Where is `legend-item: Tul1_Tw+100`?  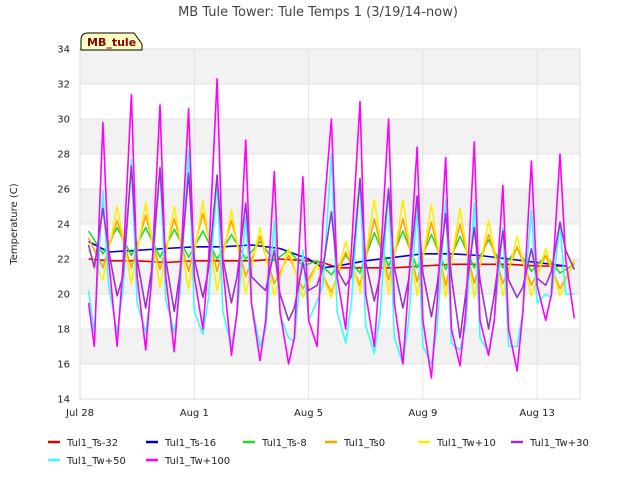
legend-item: Tul1_Tw+100 is located at coordinates (188, 461).